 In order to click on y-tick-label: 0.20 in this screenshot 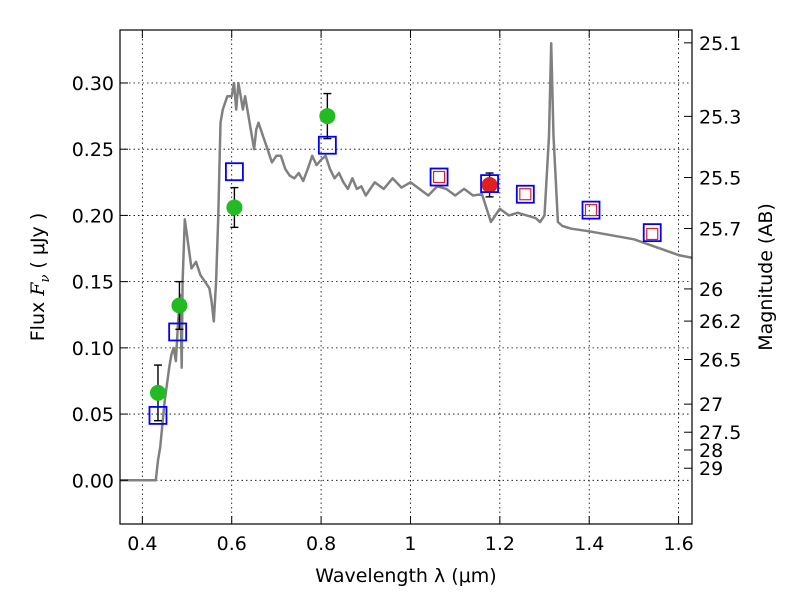, I will do `click(93, 216)`.